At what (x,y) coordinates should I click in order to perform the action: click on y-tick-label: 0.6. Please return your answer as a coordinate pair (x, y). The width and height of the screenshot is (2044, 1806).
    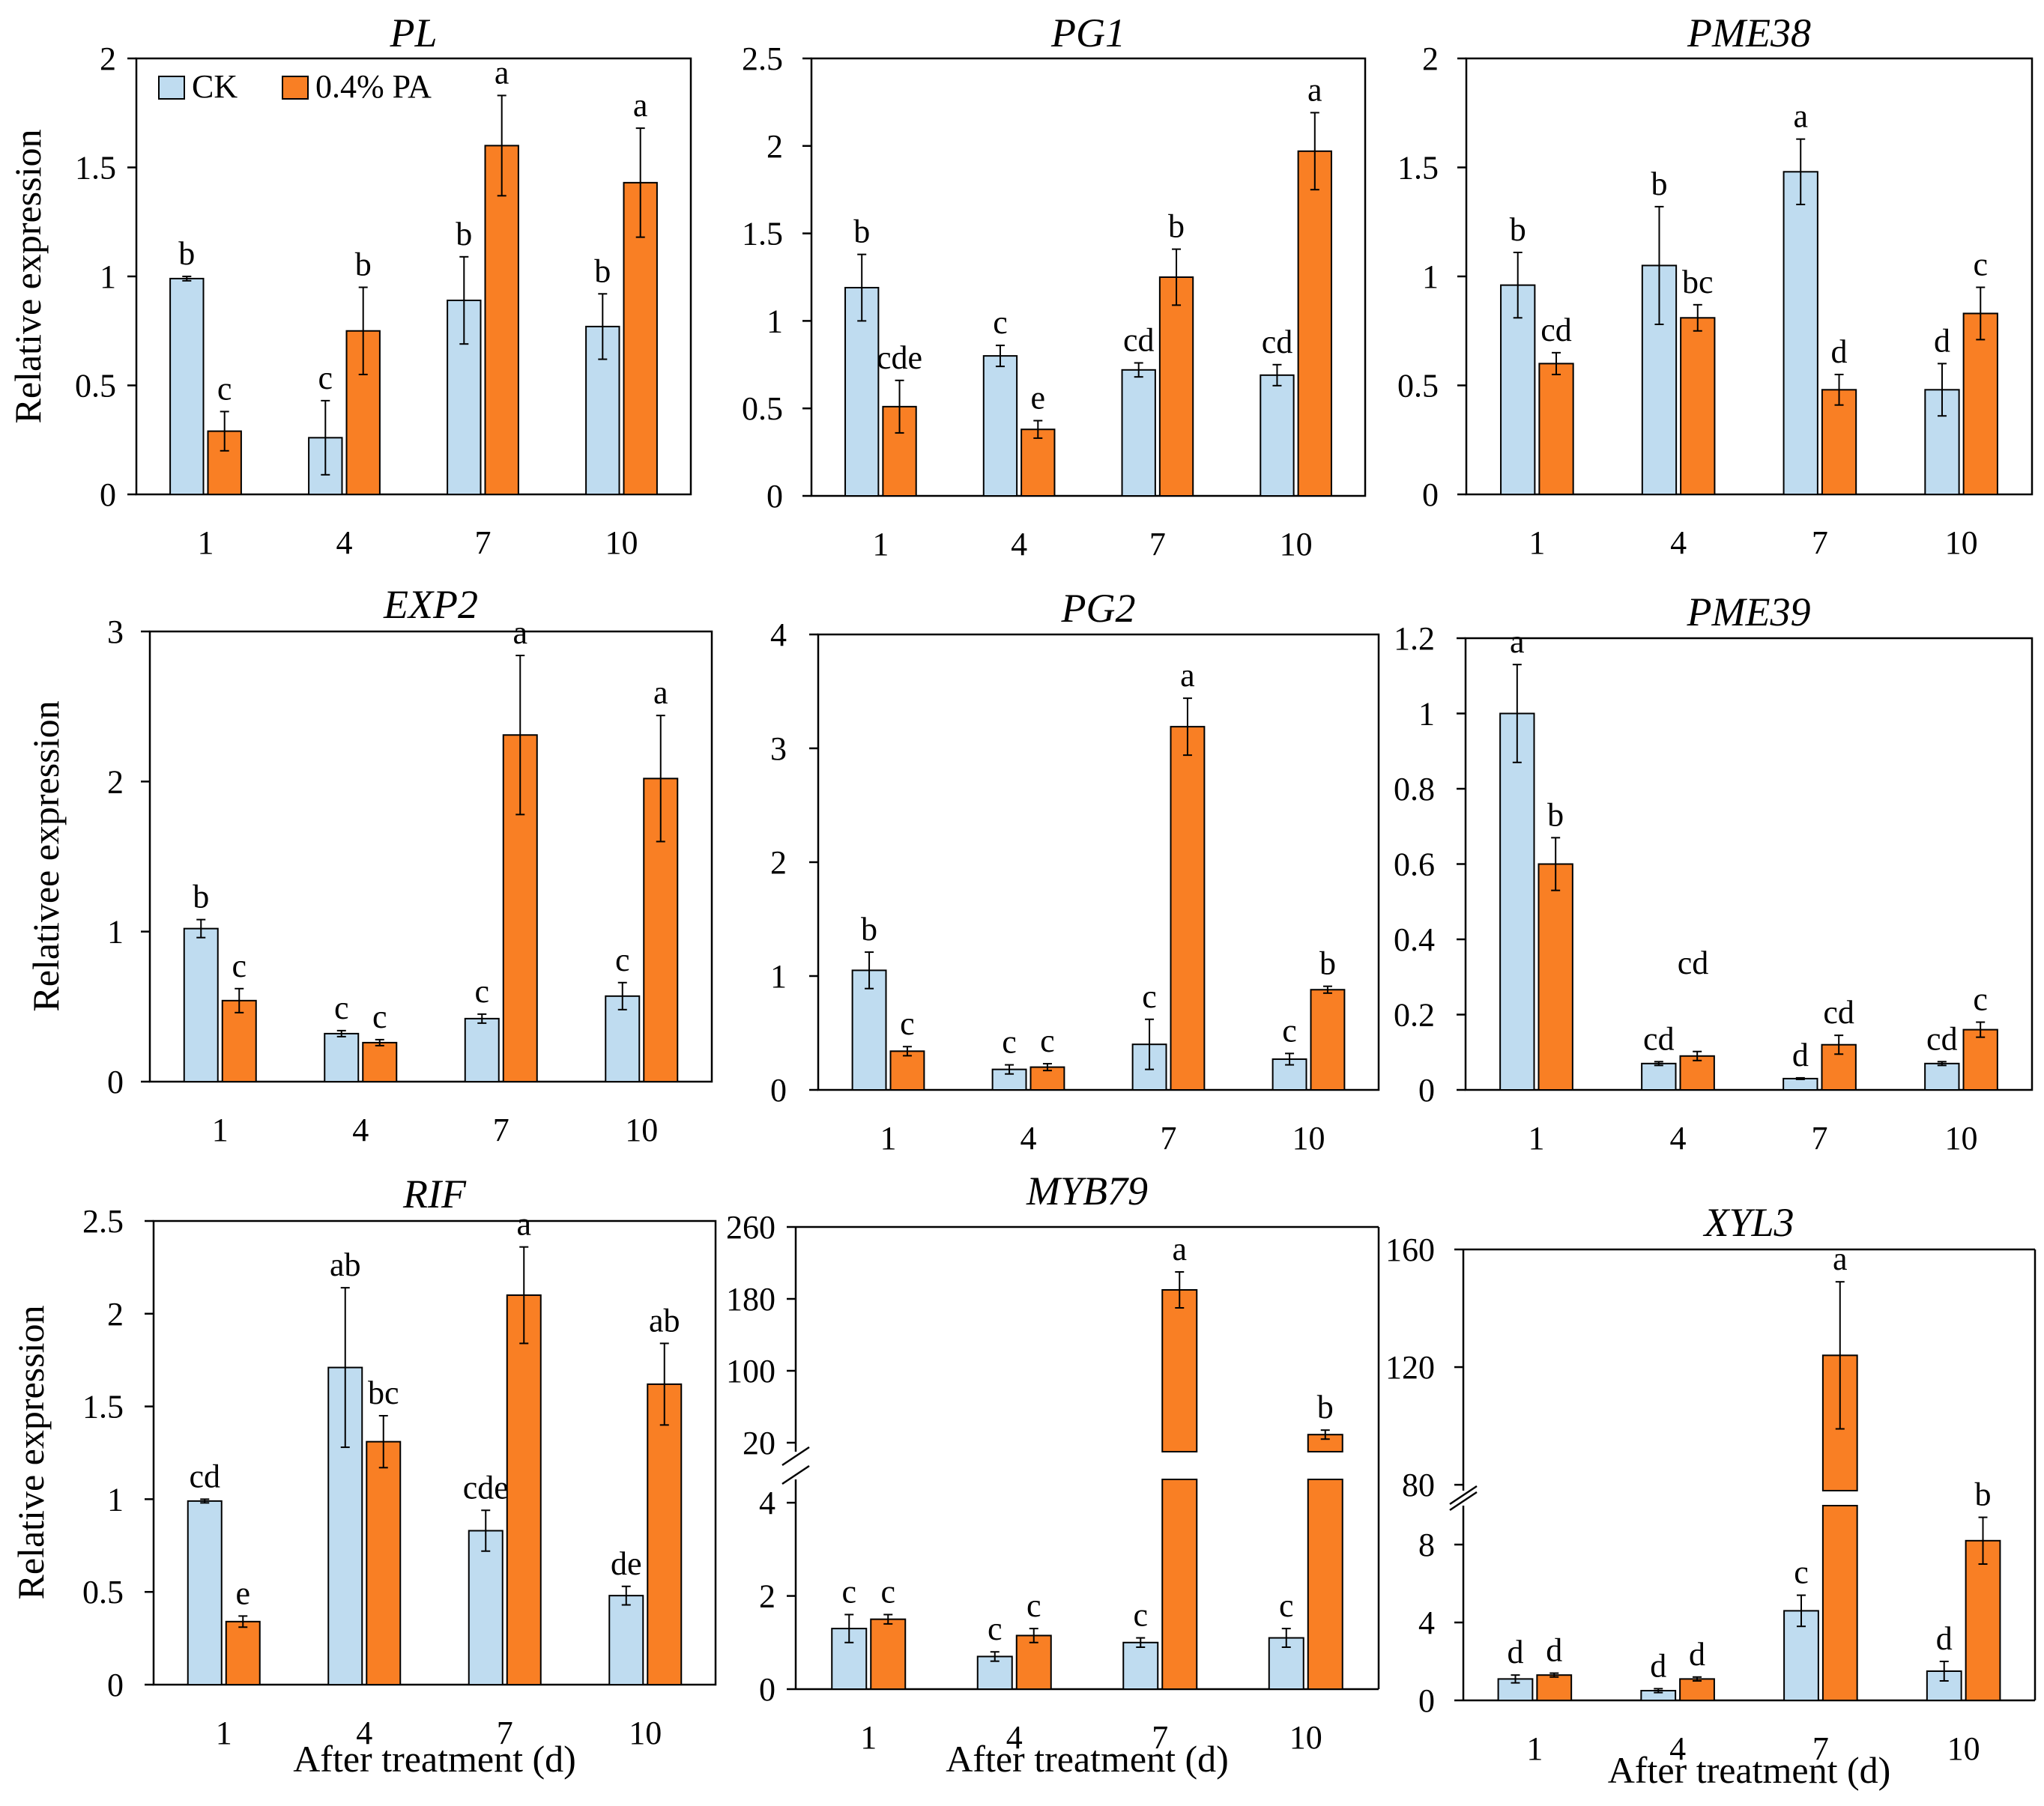
    Looking at the image, I should click on (1414, 864).